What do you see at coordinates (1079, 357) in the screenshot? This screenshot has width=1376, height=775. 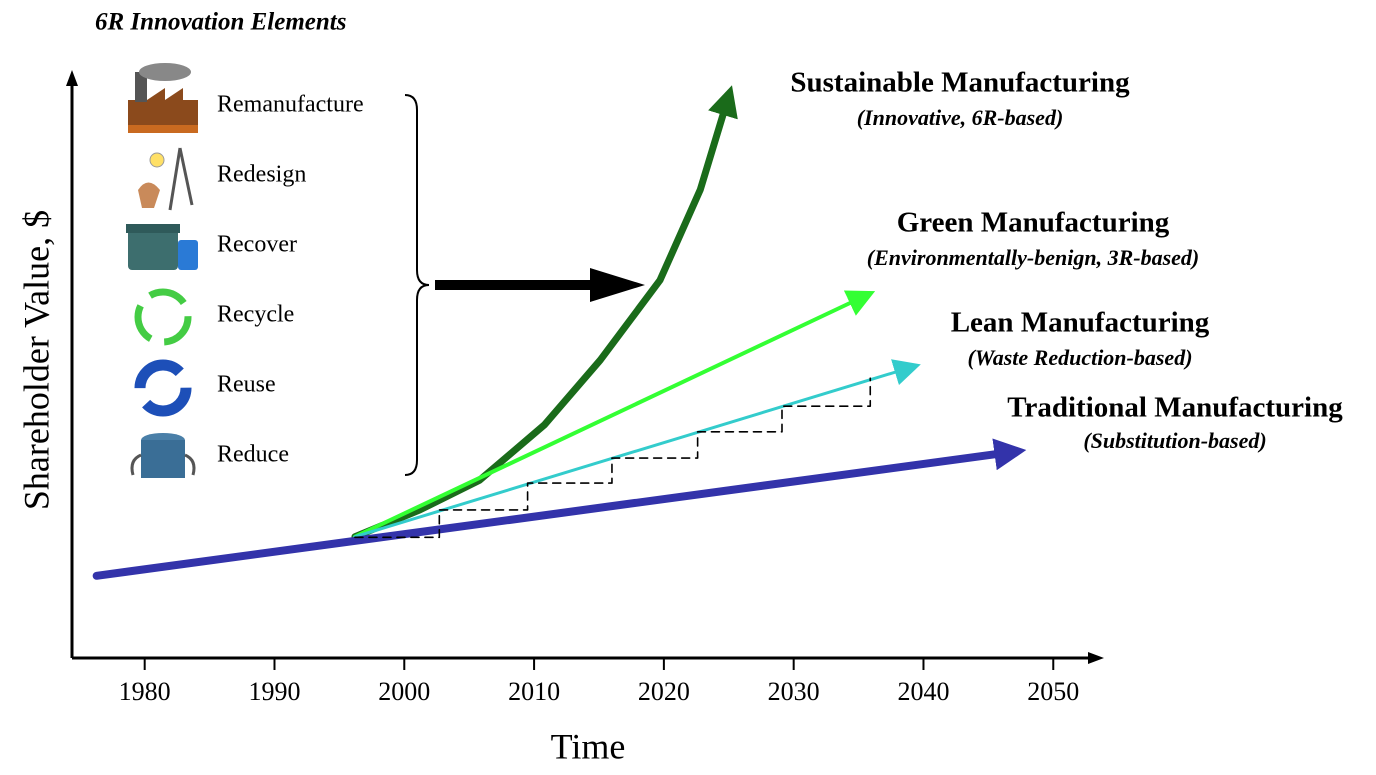 I see `series-note: (Waste Reduction-based)` at bounding box center [1079, 357].